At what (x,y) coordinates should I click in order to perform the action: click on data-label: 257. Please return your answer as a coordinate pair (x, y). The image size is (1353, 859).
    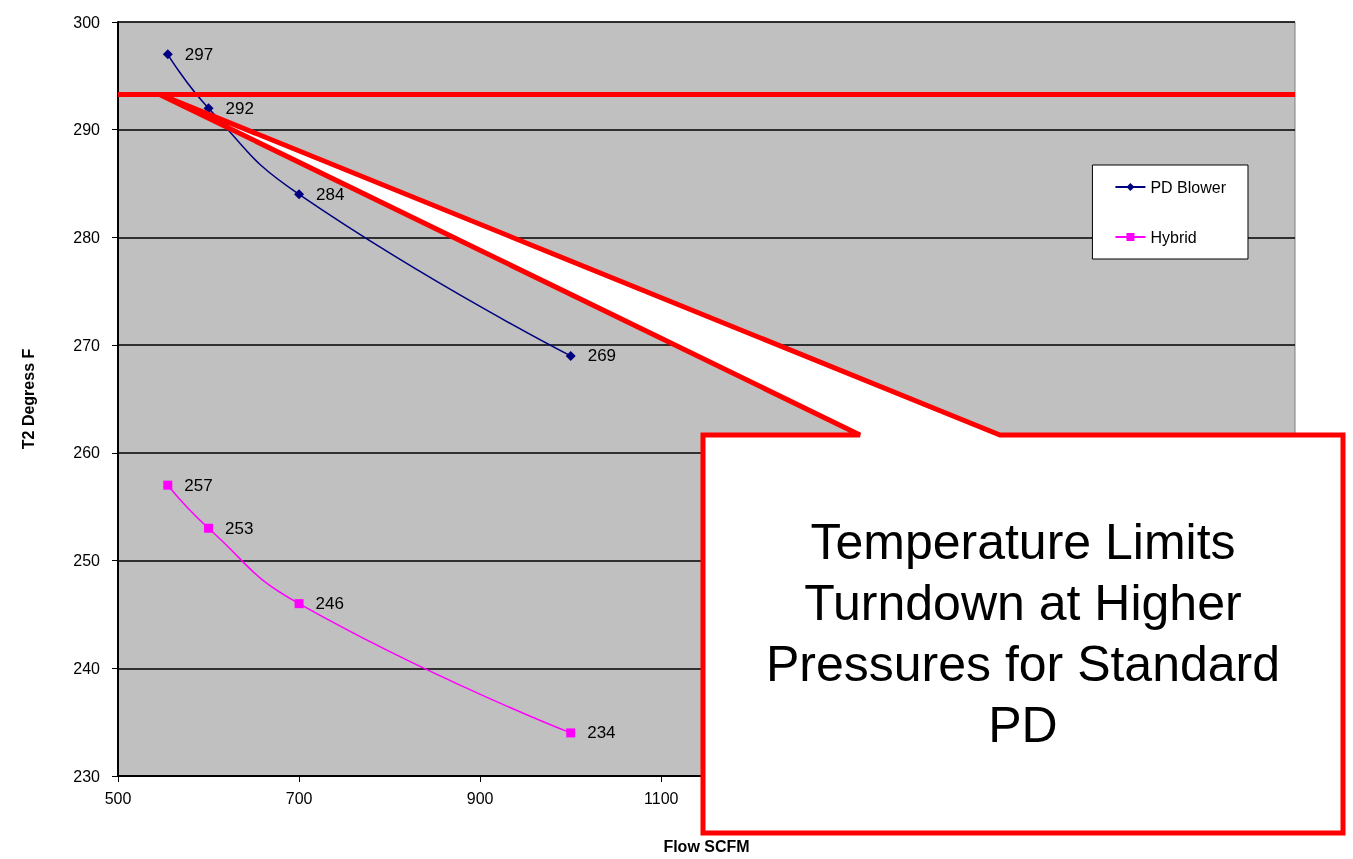
    Looking at the image, I should click on (198, 485).